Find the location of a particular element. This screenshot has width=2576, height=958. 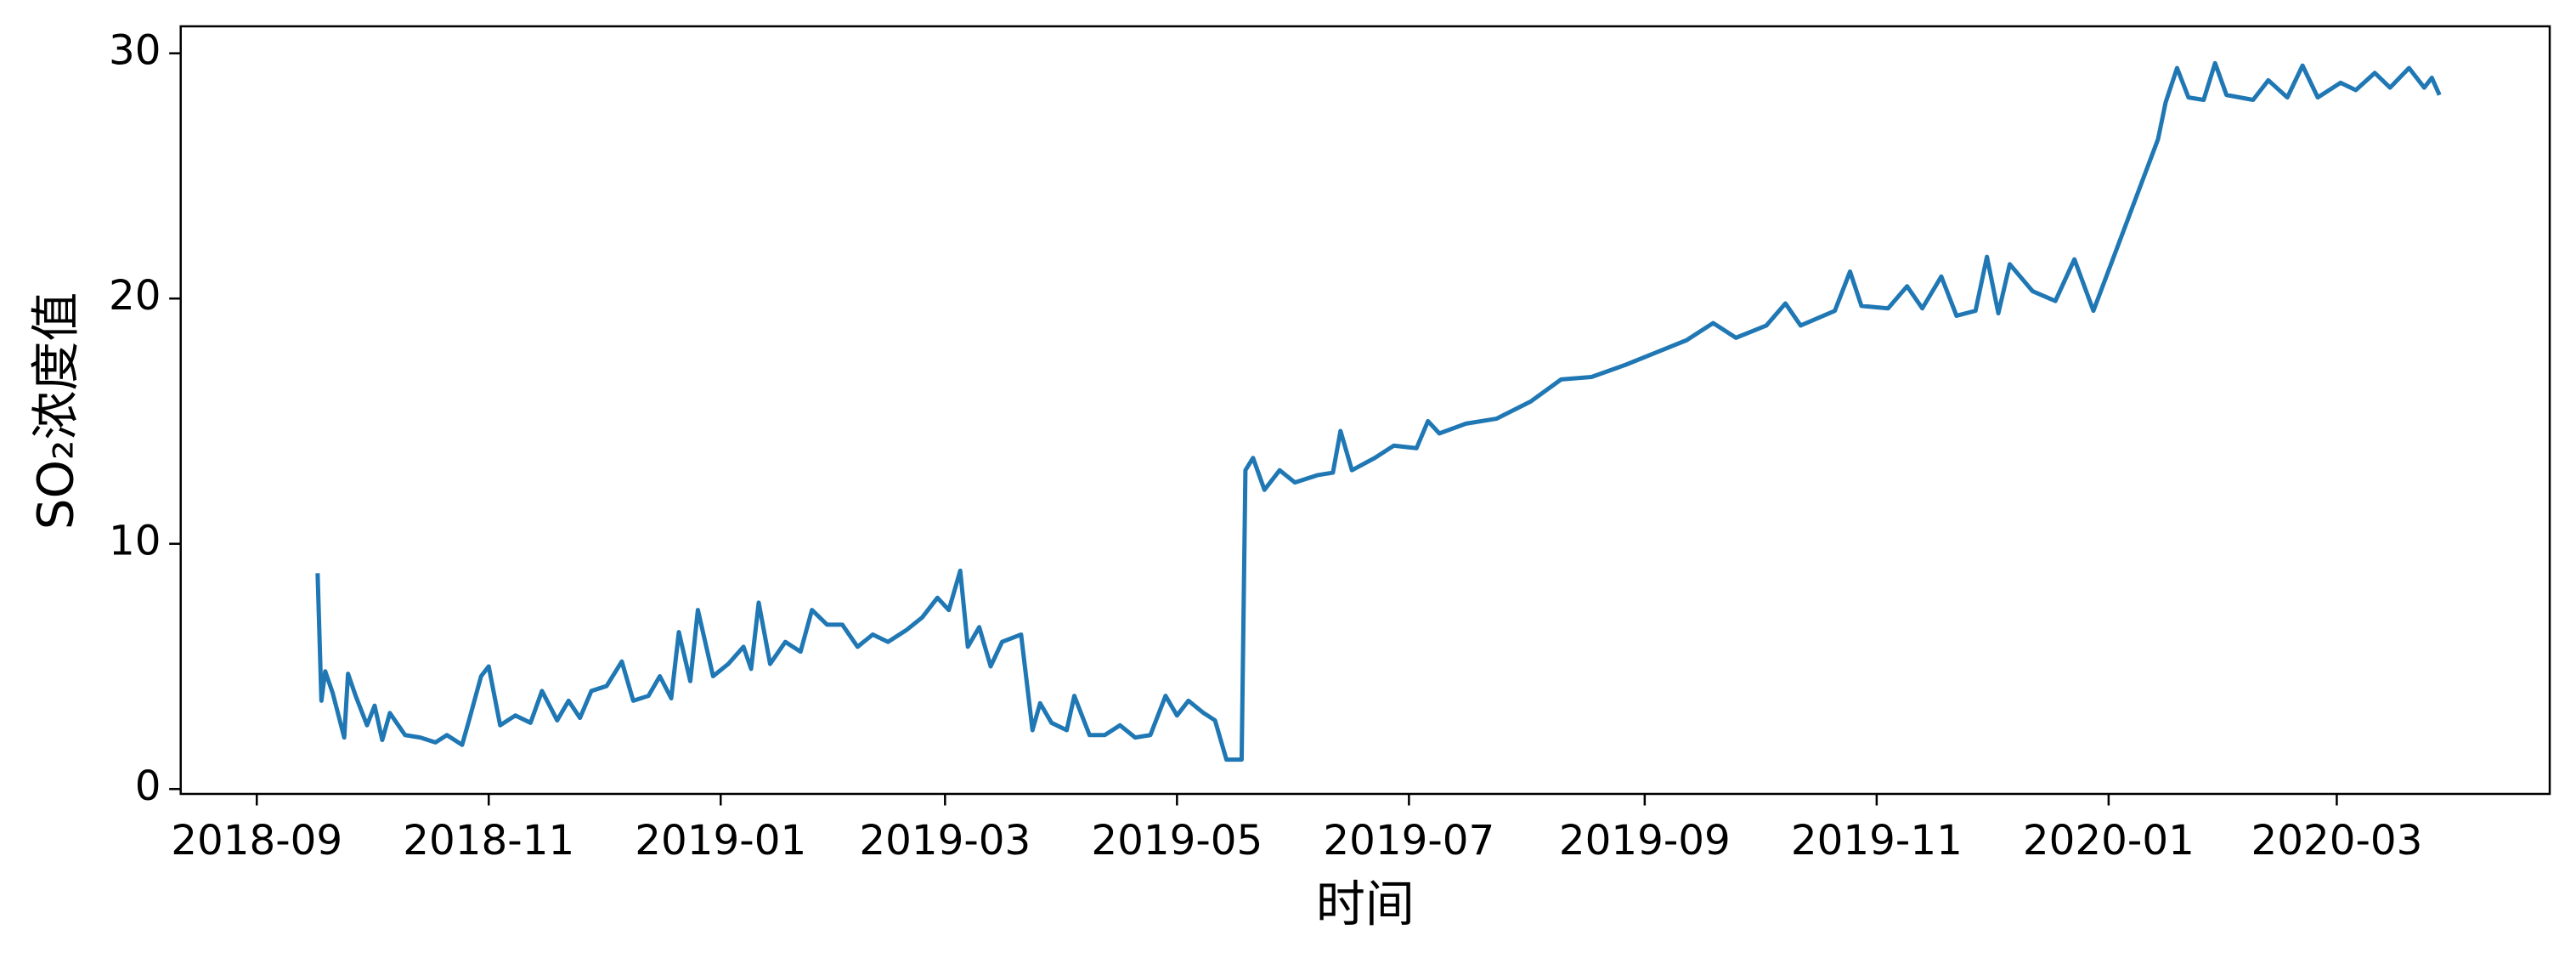

x-tick-label: 2020-03 is located at coordinates (2336, 840).